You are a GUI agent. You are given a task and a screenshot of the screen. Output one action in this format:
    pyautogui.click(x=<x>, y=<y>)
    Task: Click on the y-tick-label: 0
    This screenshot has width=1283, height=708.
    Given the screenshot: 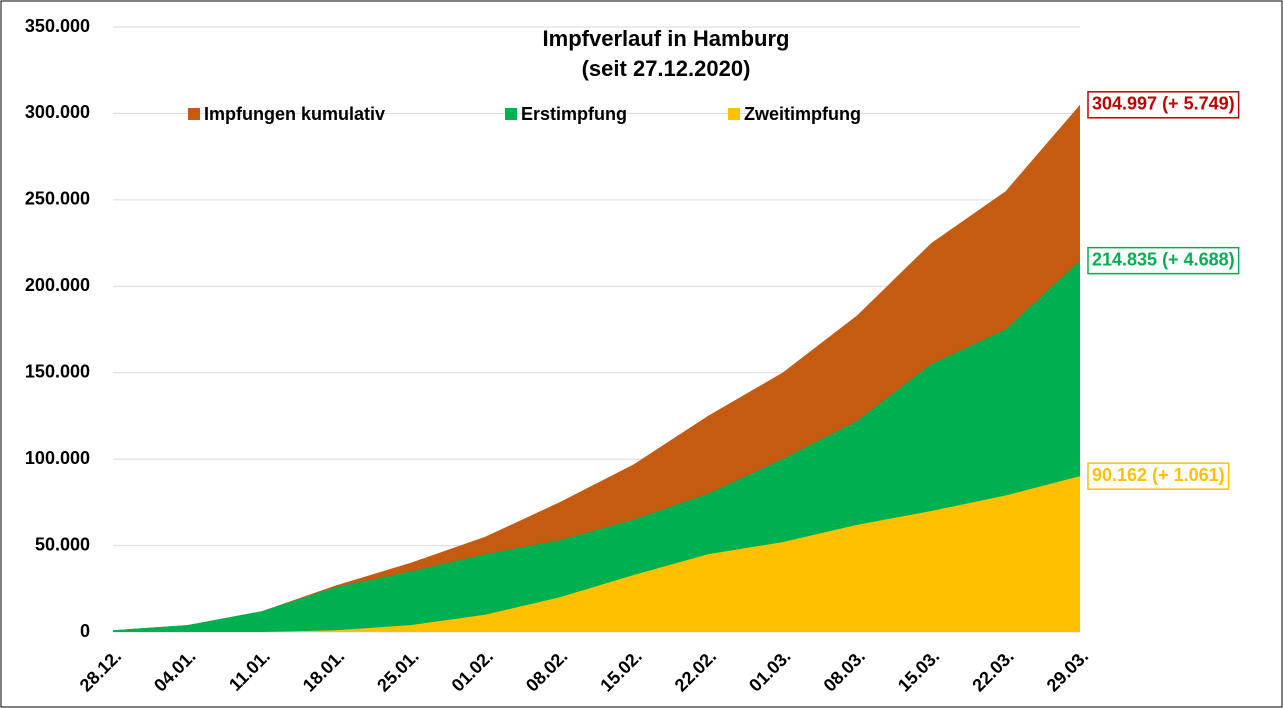 What is the action you would take?
    pyautogui.click(x=85, y=631)
    